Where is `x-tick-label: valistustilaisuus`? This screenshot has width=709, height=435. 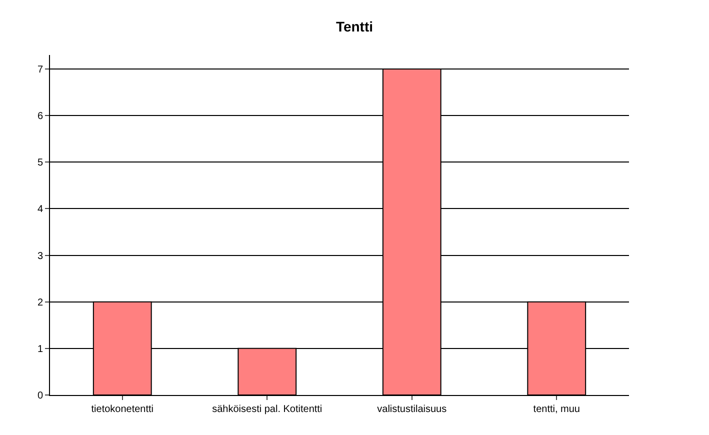
x-tick-label: valistustilaisuus is located at coordinates (412, 409).